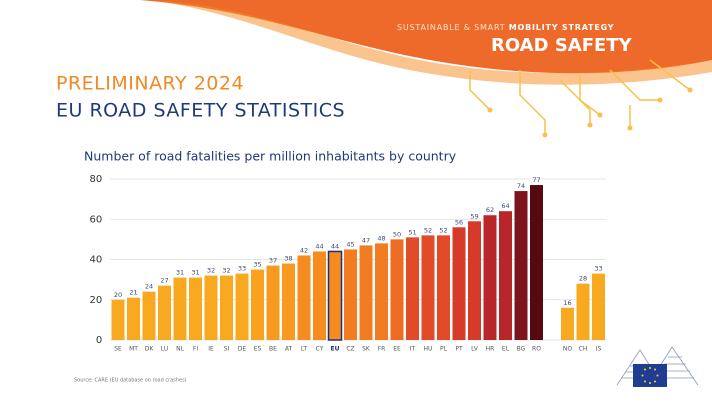  What do you see at coordinates (149, 287) in the screenshot?
I see `value-label: 24` at bounding box center [149, 287].